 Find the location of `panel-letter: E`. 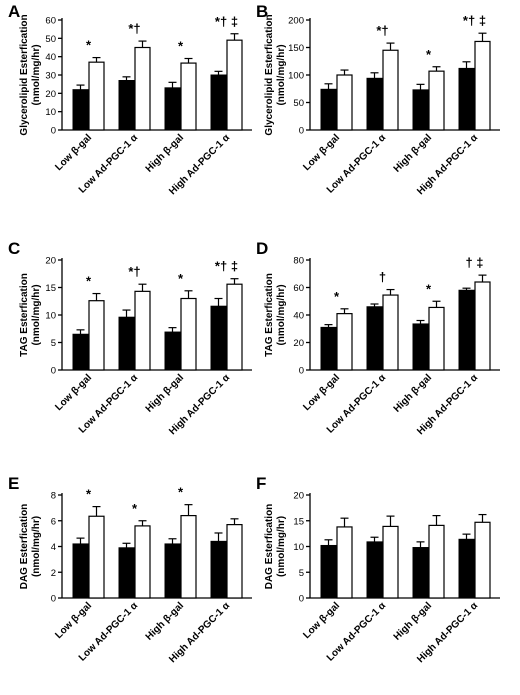

panel-letter: E is located at coordinates (13, 483).